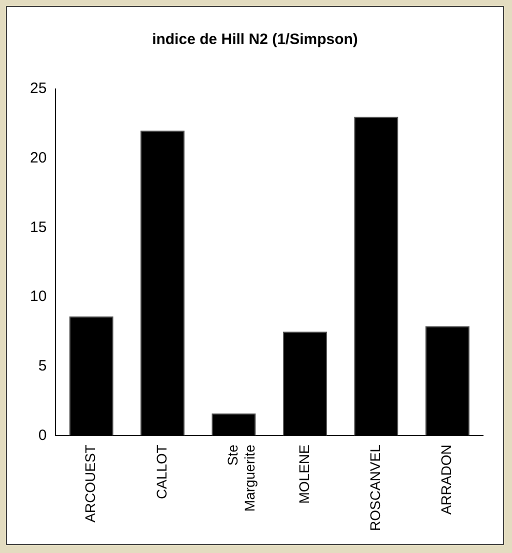 The image size is (512, 553). Describe the element at coordinates (38, 227) in the screenshot. I see `y-tick-label: 15` at that location.